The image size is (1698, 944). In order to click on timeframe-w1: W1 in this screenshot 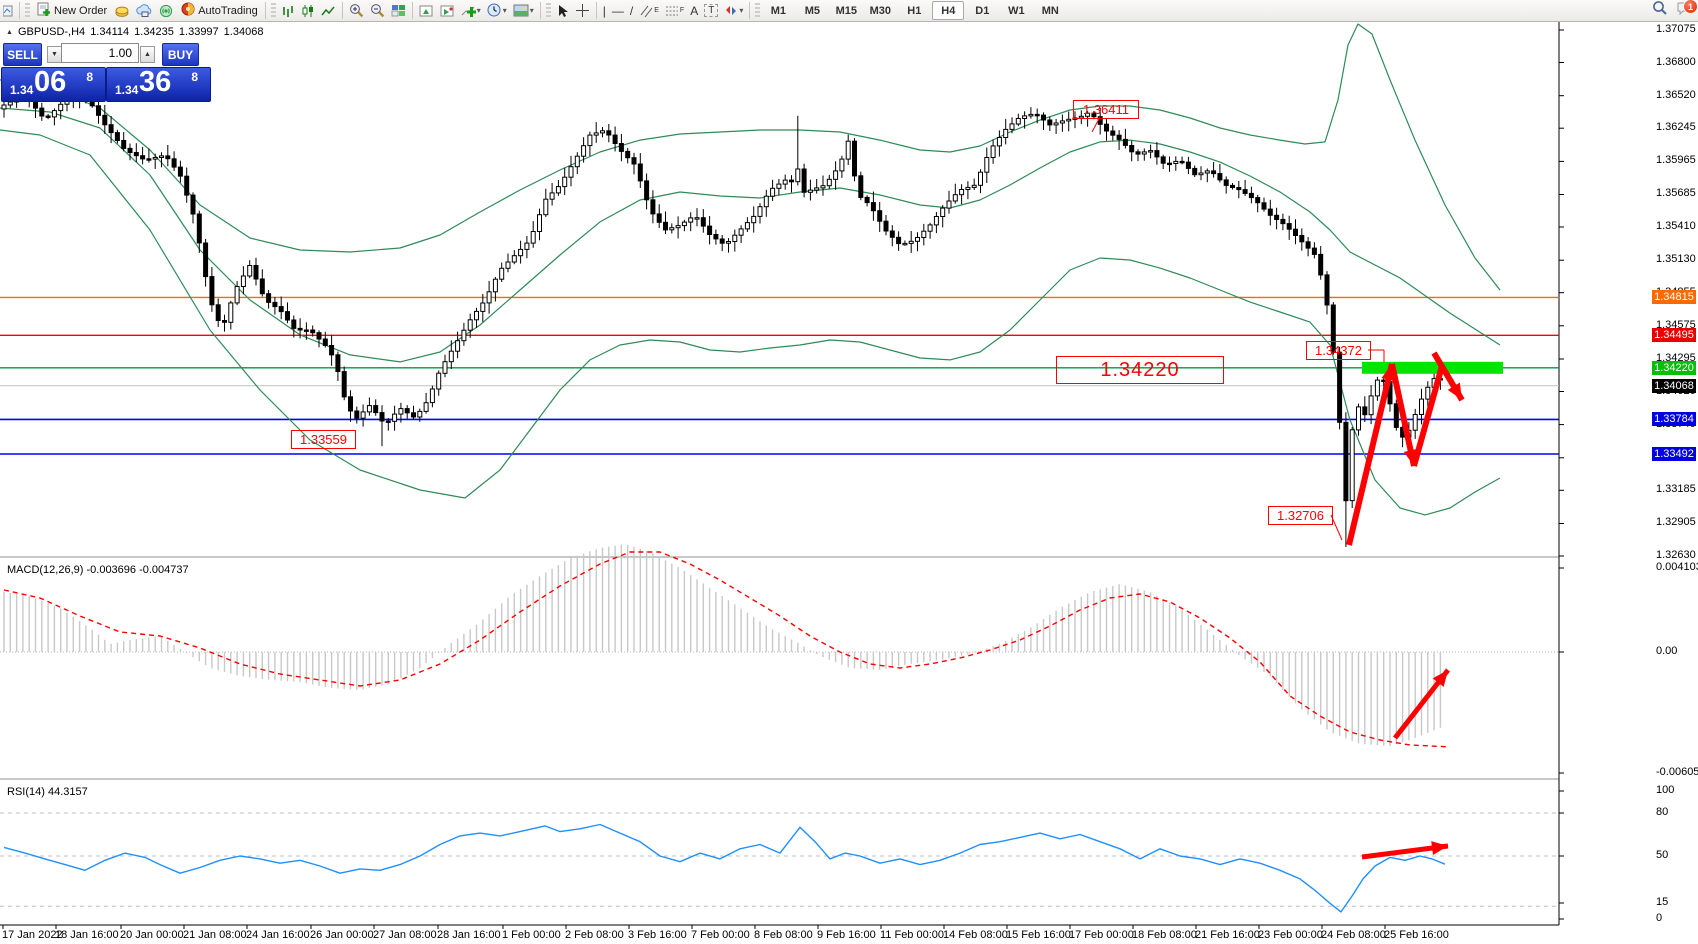, I will do `click(1016, 10)`.